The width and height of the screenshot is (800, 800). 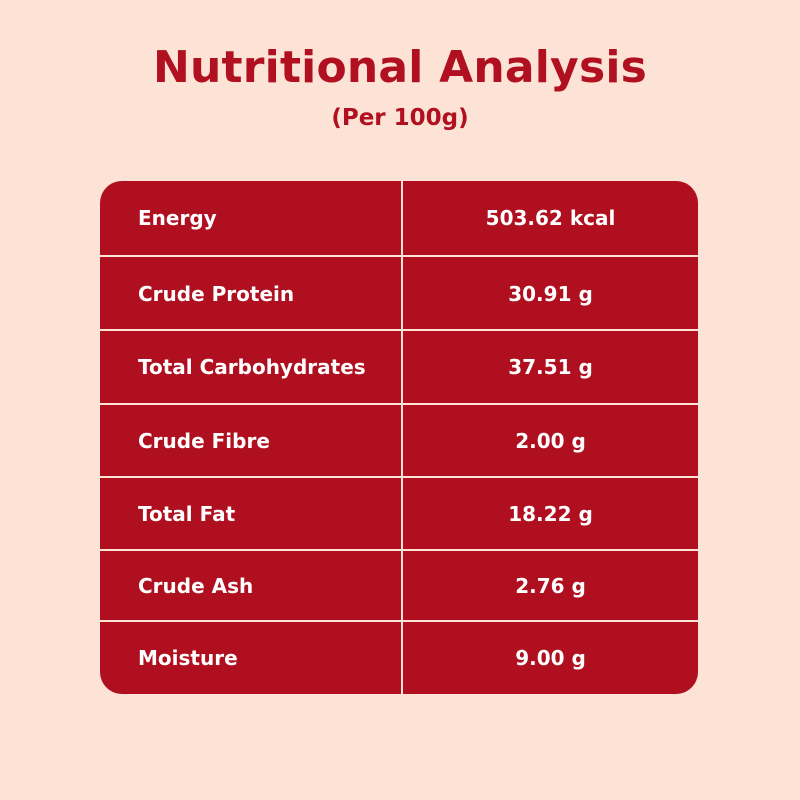 What do you see at coordinates (399, 293) in the screenshot?
I see `table-row-crude-protein: Crude Protein 30.91 g` at bounding box center [399, 293].